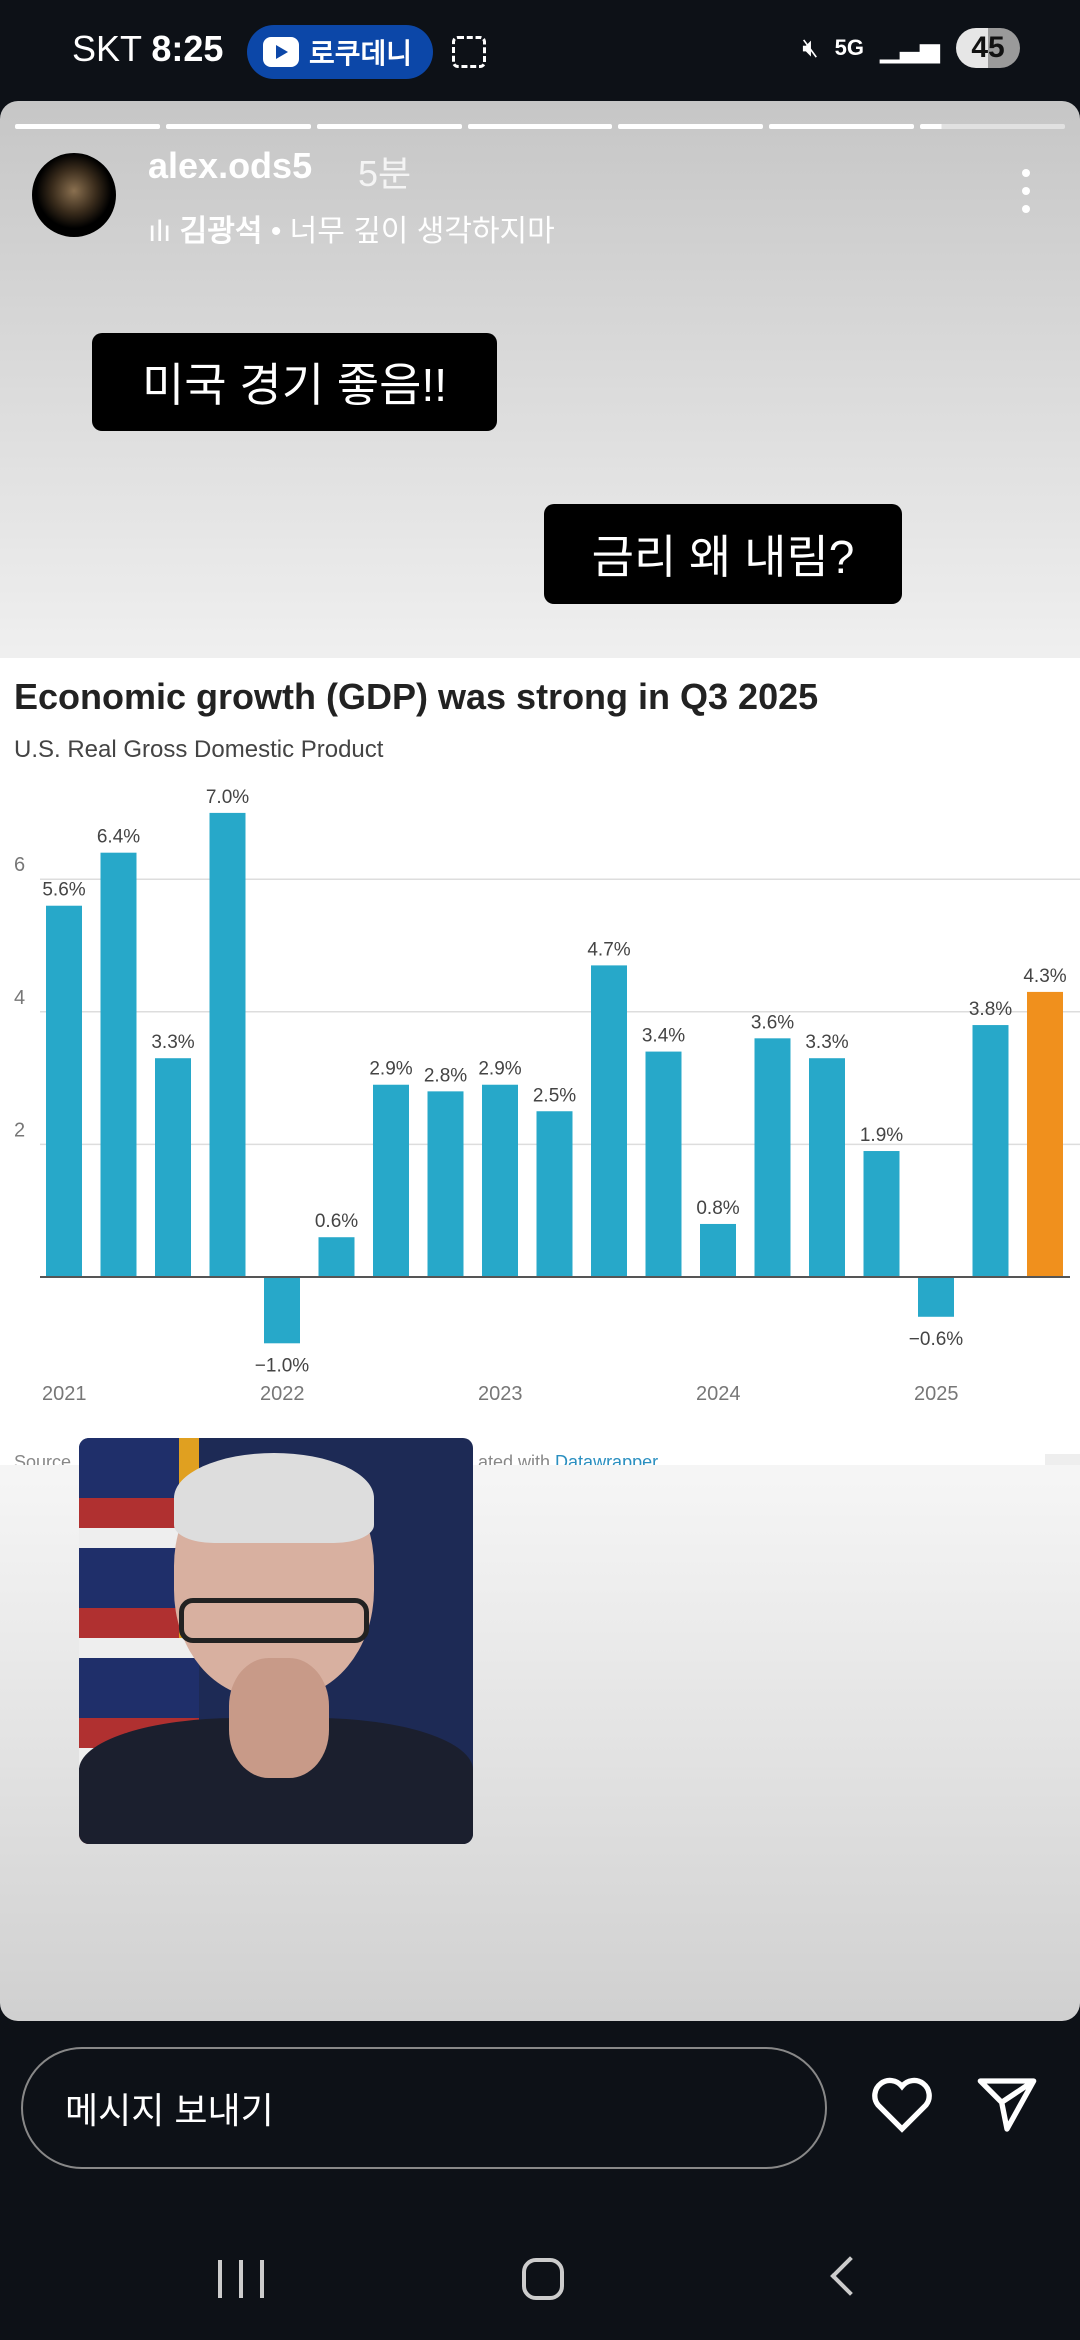 The width and height of the screenshot is (1080, 2340). What do you see at coordinates (282, 1365) in the screenshot?
I see `data-label: −1.0%` at bounding box center [282, 1365].